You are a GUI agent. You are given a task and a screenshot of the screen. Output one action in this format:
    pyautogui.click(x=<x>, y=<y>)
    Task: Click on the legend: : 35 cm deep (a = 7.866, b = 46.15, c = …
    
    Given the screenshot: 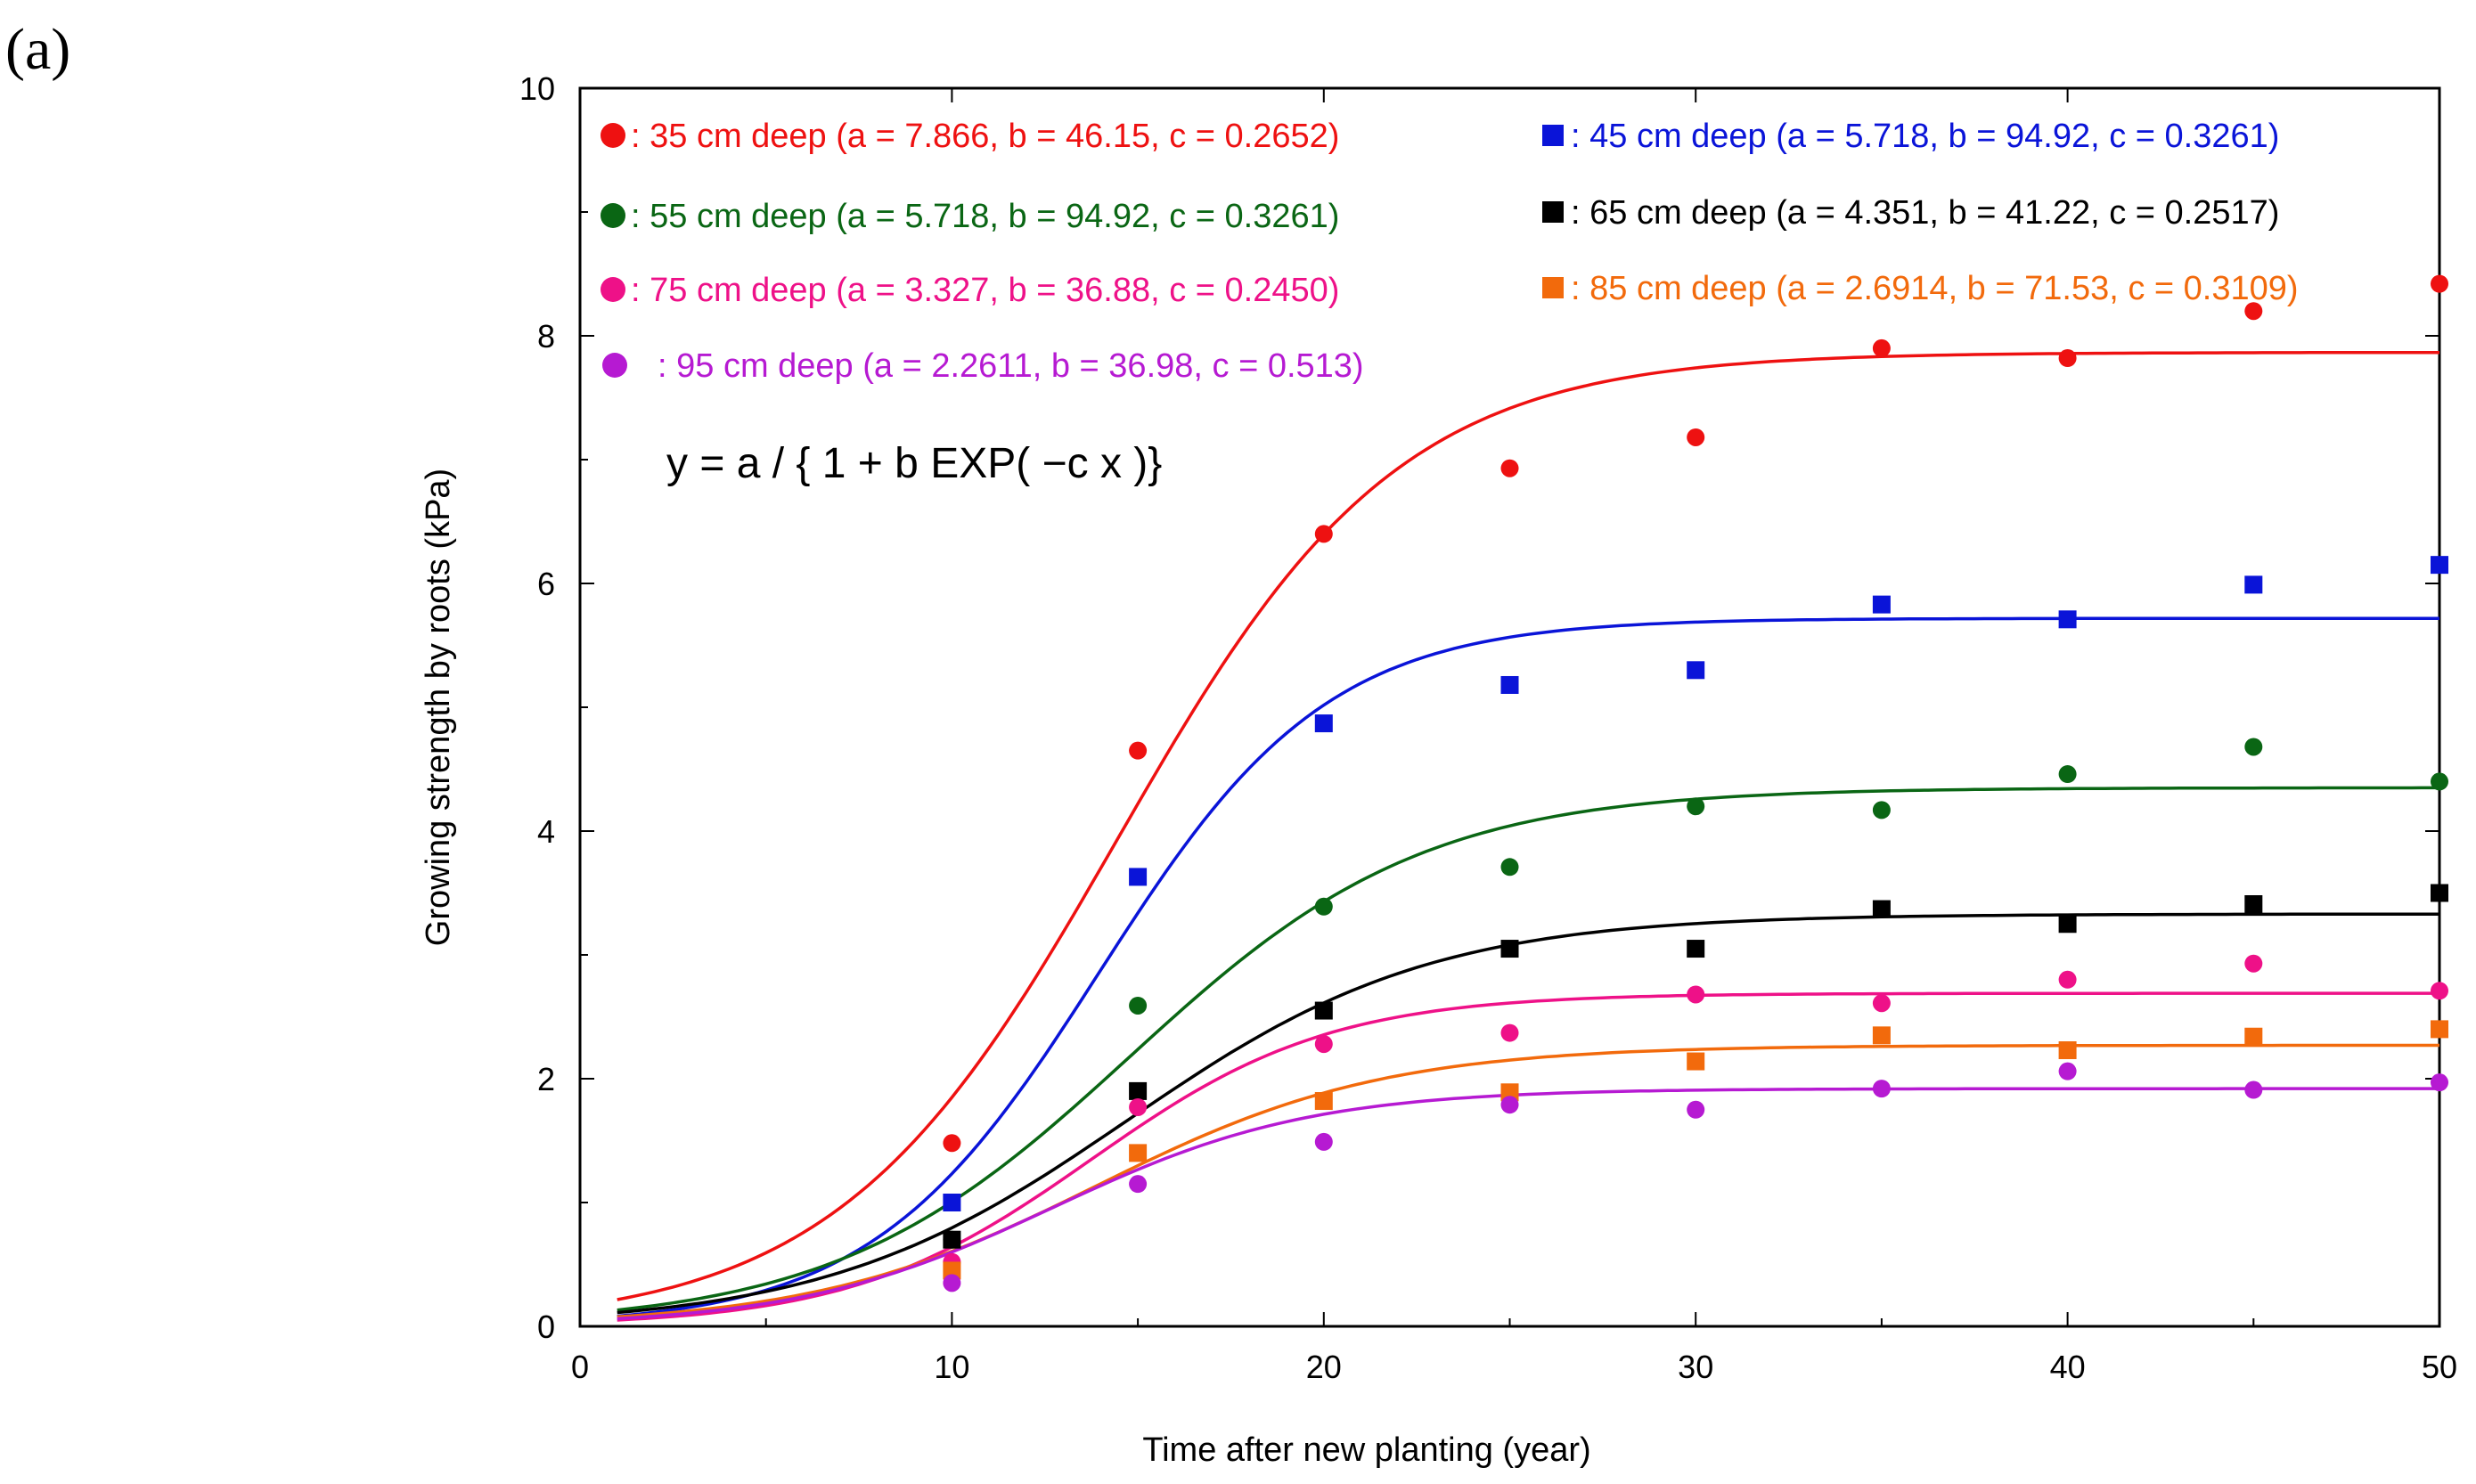 What is the action you would take?
    pyautogui.click(x=1450, y=252)
    